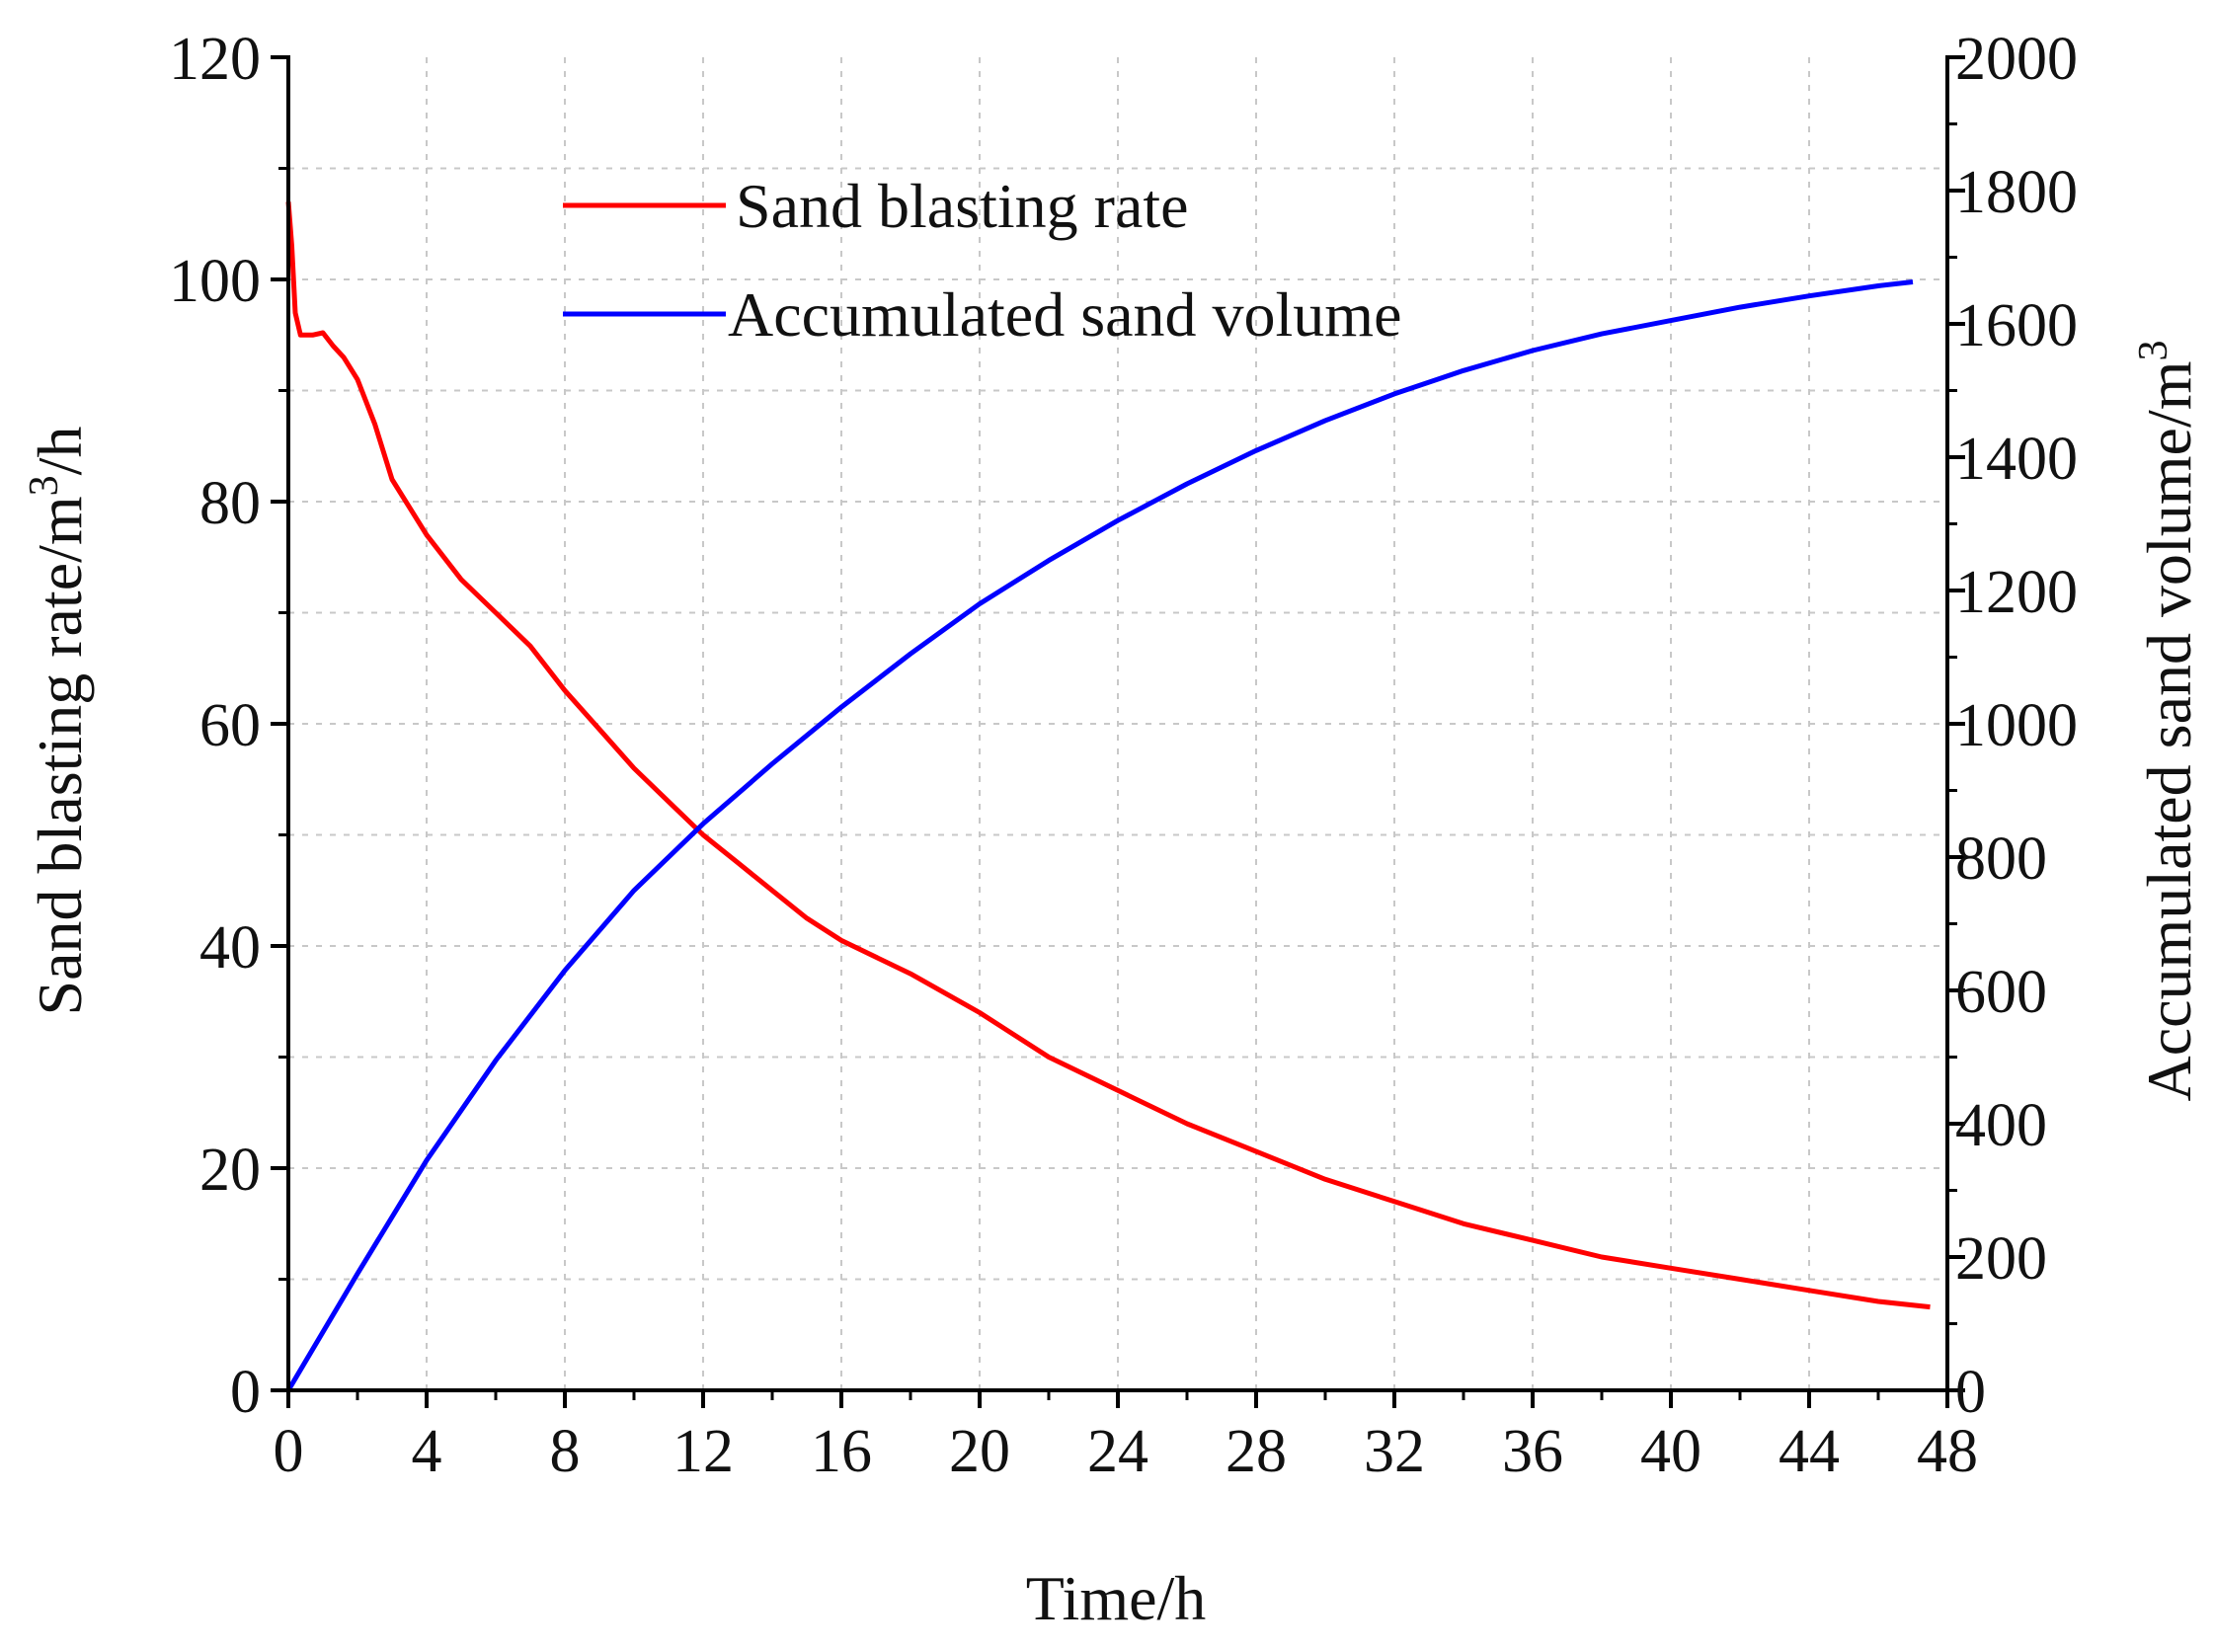 This screenshot has height=1652, width=2215. I want to click on legend-label-sand-blasting-rate: Sand blasting rate, so click(963, 206).